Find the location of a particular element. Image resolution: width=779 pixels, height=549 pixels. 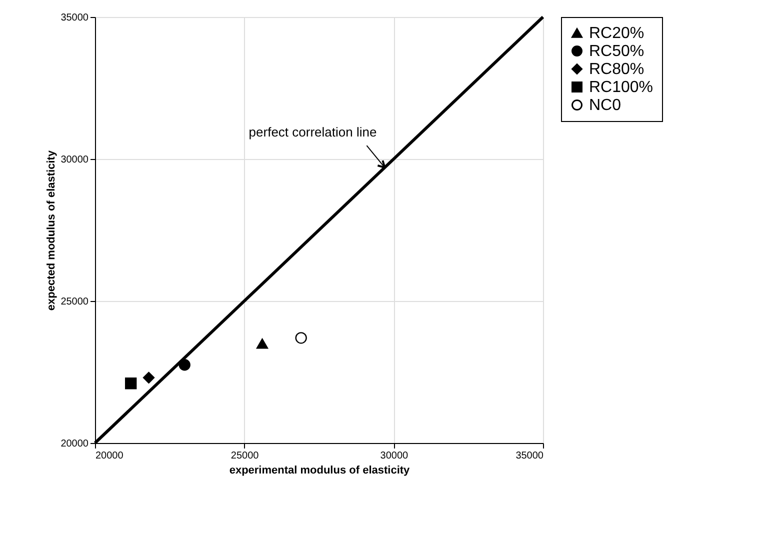

legend-label: RC80% is located at coordinates (616, 69).